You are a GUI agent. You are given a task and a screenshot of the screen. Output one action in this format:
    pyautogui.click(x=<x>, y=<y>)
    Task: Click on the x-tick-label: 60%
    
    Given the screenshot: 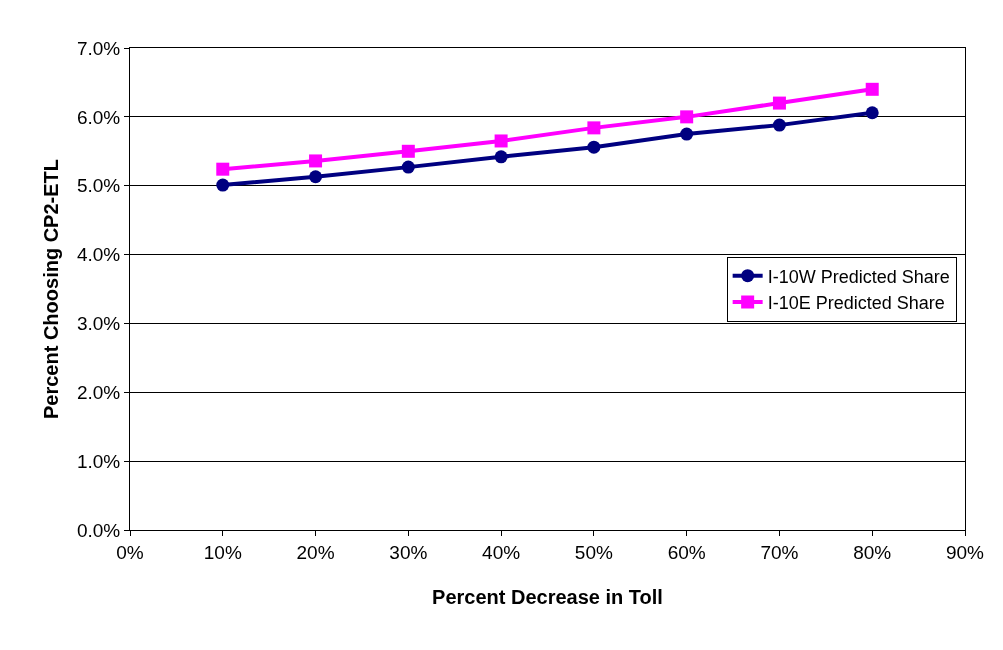 What is the action you would take?
    pyautogui.click(x=686, y=552)
    